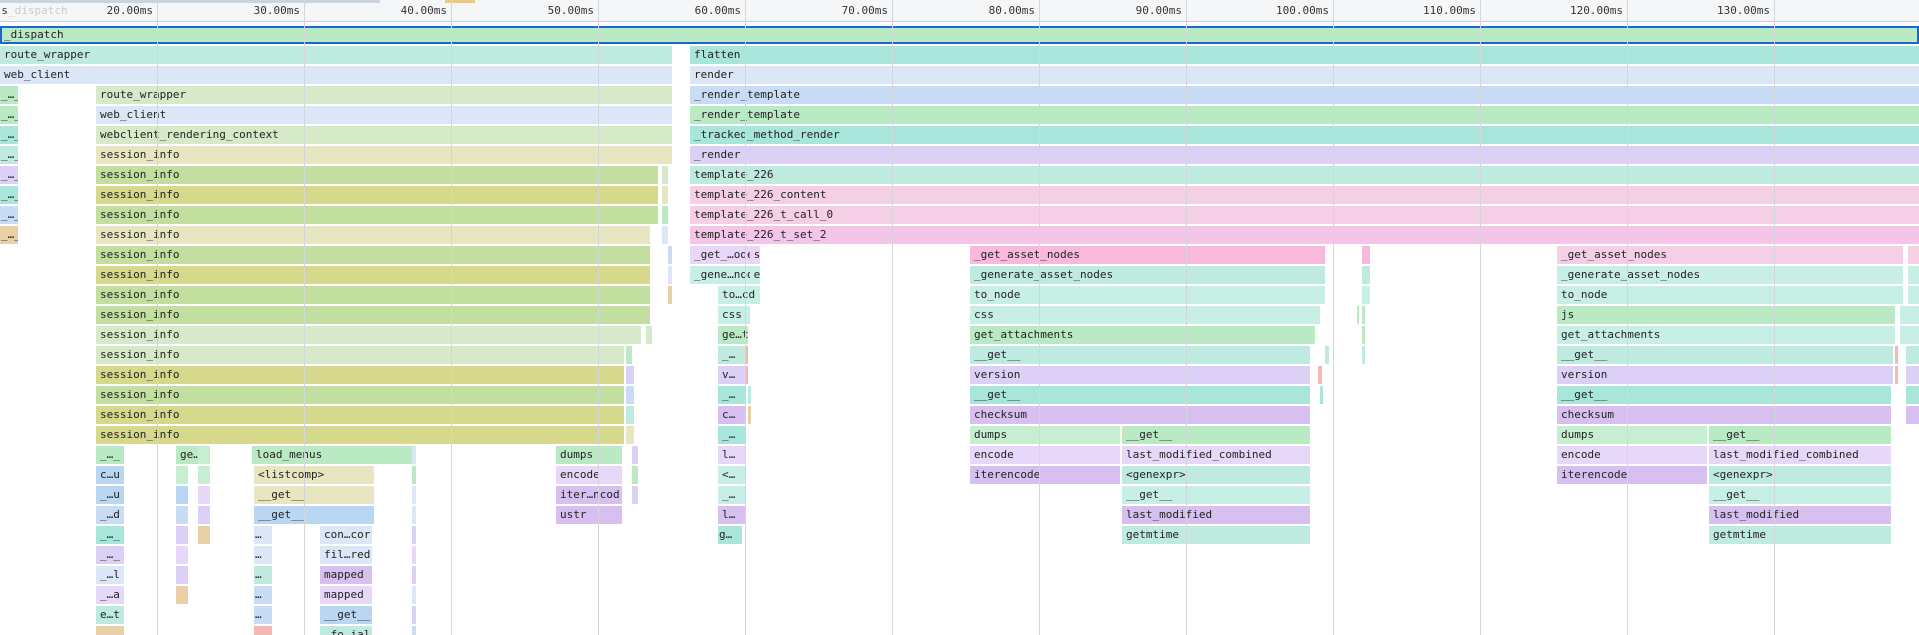 Image resolution: width=1919 pixels, height=635 pixels. Describe the element at coordinates (1725, 375) in the screenshot. I see `flame-frame: version` at that location.